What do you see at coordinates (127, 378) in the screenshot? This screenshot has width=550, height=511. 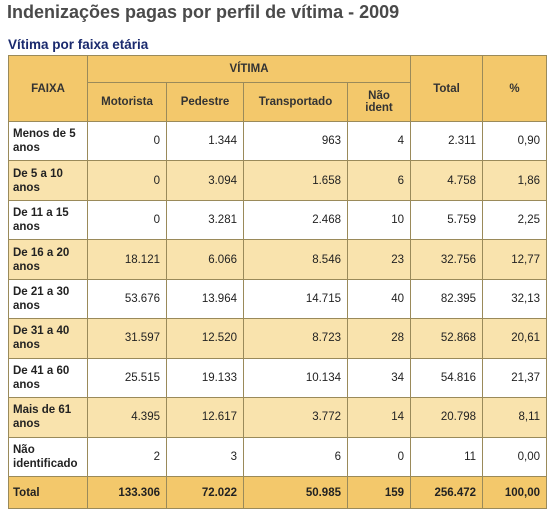 I see `cell-motorista: 25.515` at bounding box center [127, 378].